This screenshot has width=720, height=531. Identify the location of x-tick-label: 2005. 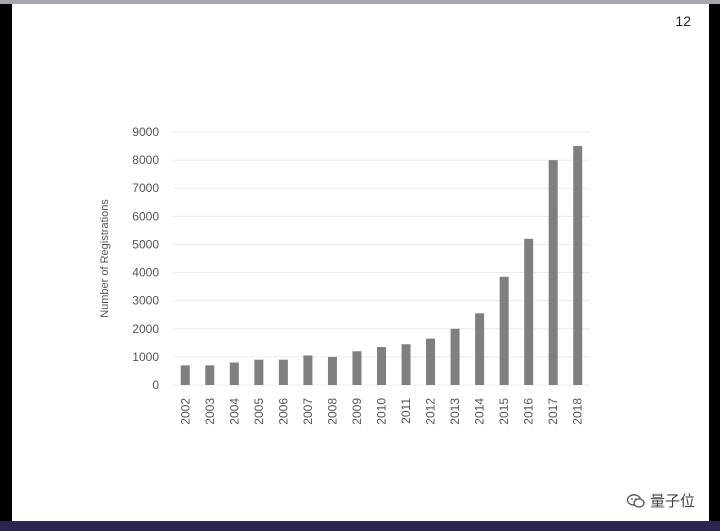
(259, 411).